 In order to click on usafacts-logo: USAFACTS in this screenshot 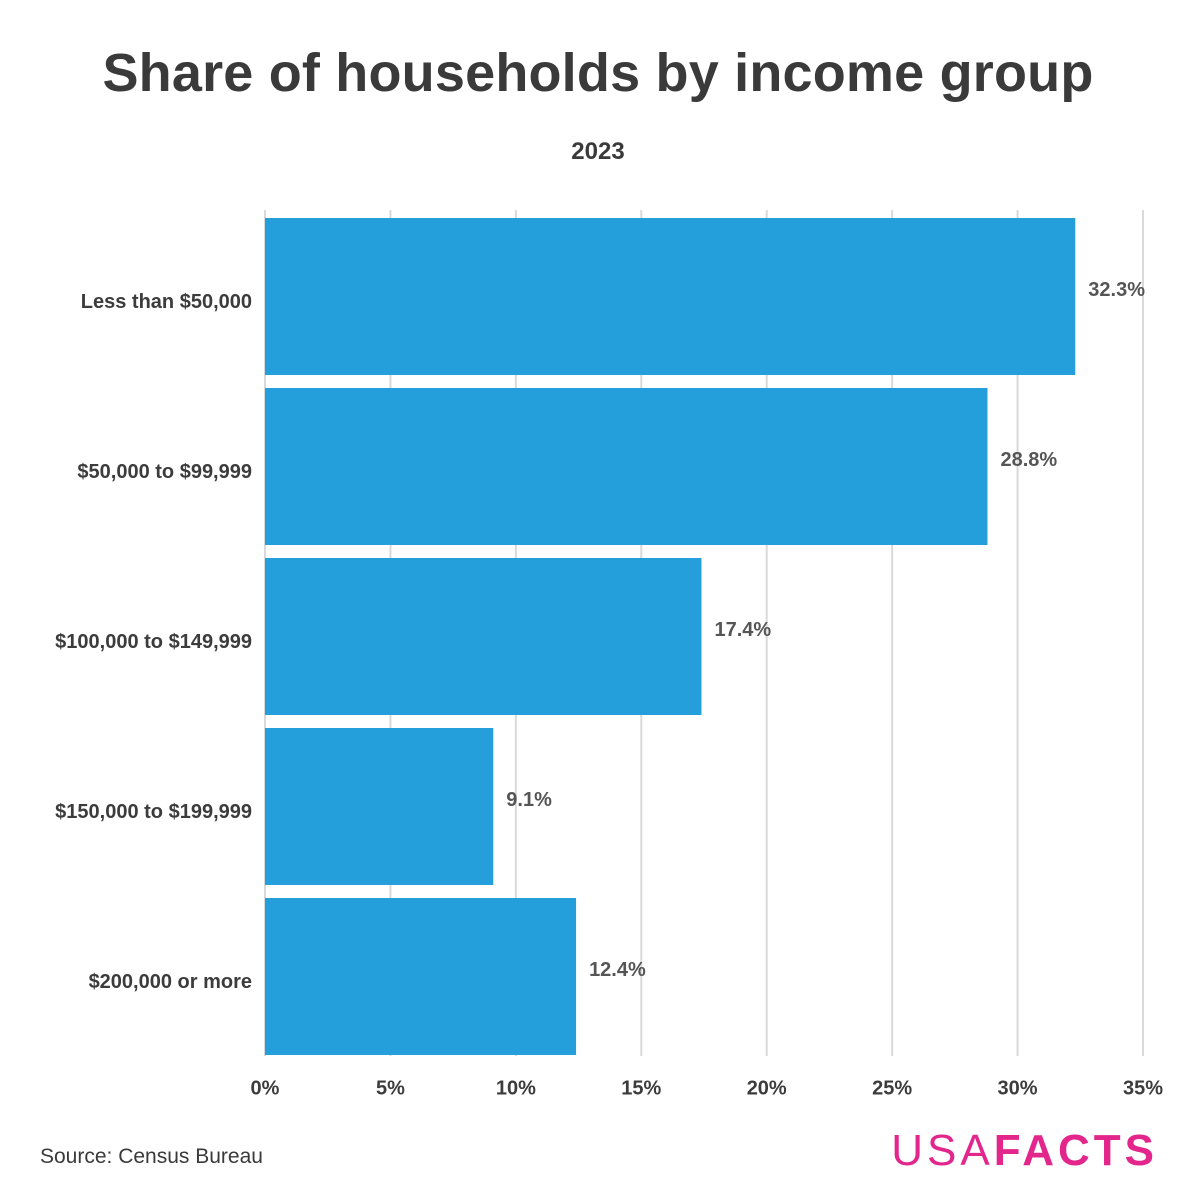, I will do `click(1024, 1151)`.